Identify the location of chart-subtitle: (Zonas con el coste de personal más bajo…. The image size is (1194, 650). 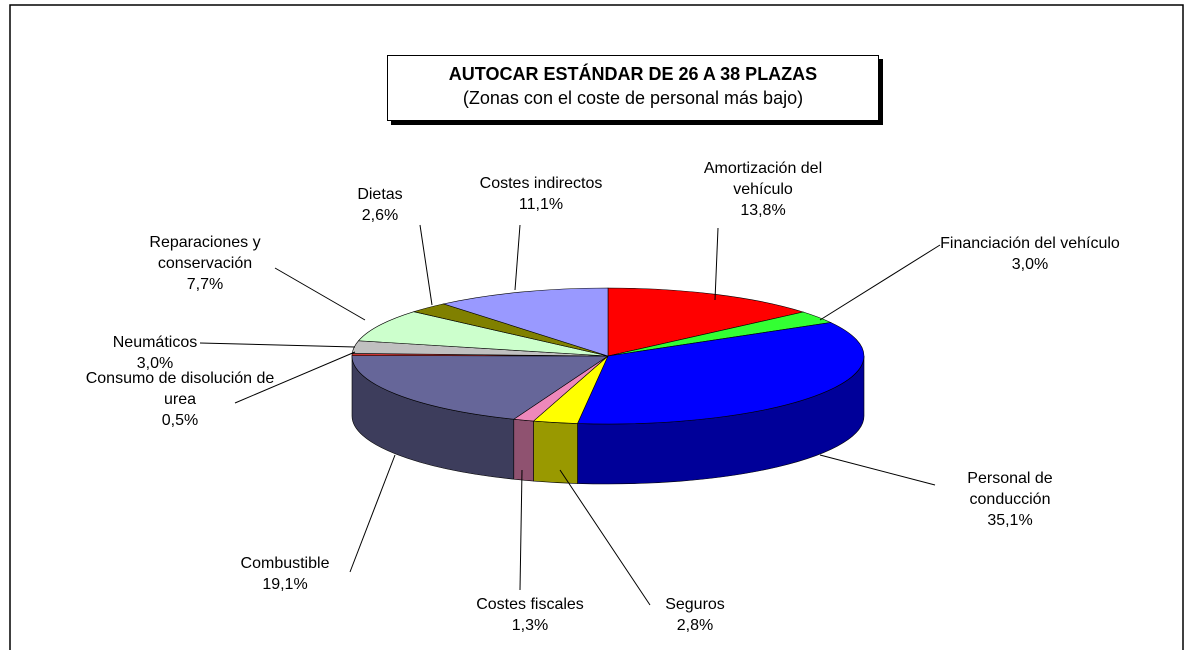
(633, 98).